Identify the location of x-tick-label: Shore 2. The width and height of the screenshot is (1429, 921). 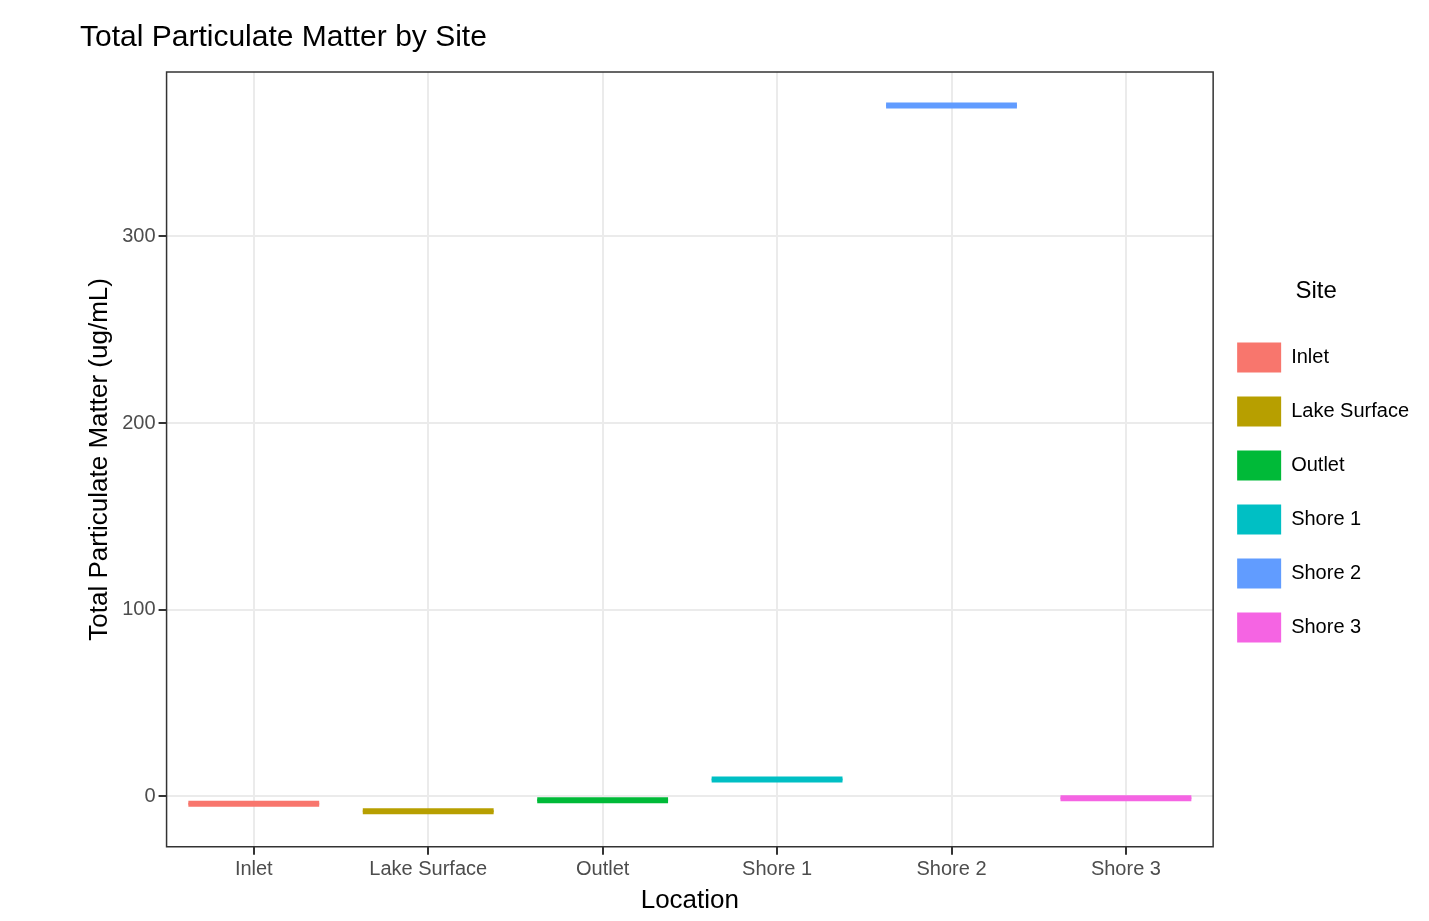
(951, 868).